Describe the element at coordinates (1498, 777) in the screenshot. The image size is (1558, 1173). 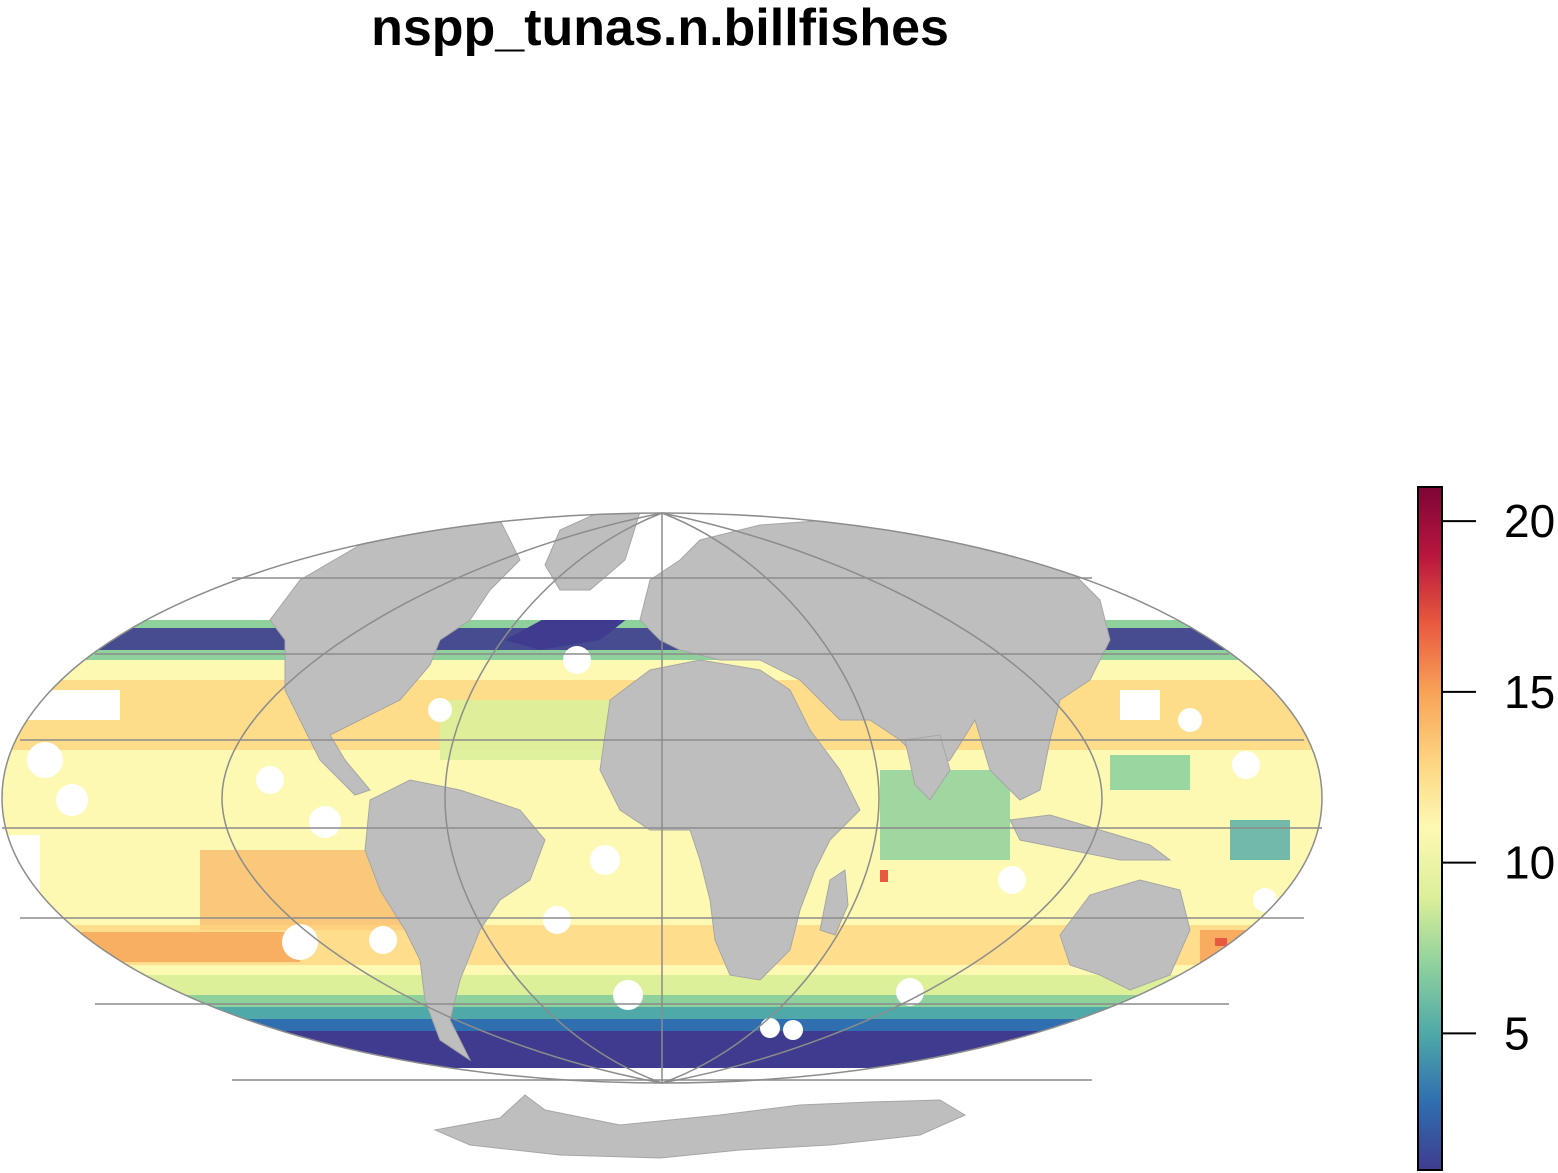
I see `legend-ticks: 5 10 15 20` at that location.